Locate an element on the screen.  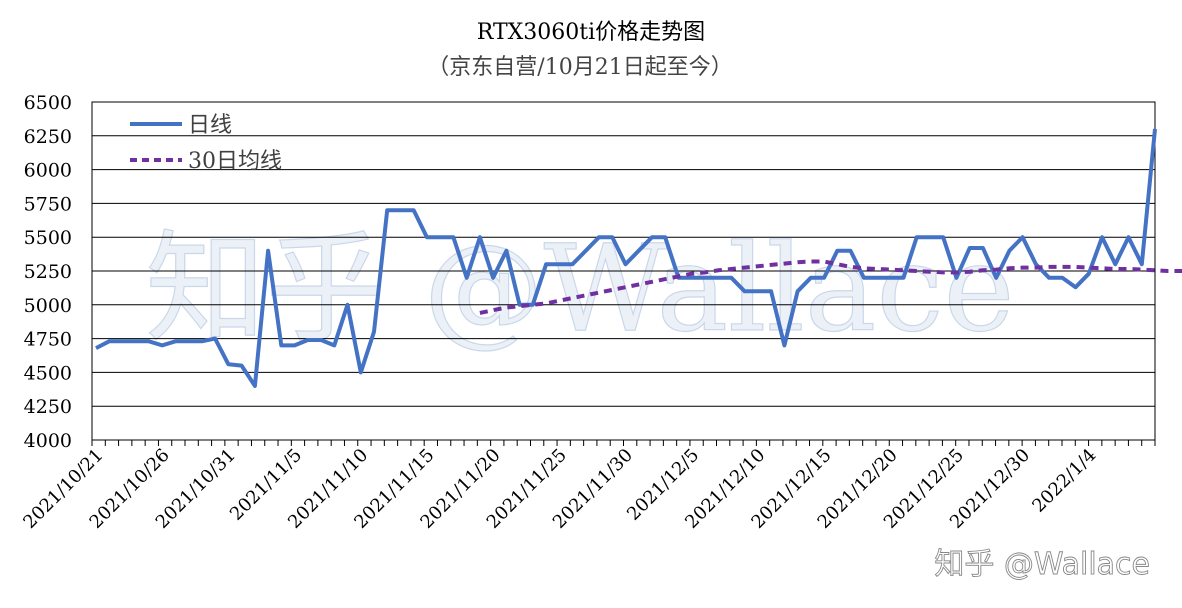
y-tick-label: 5000 is located at coordinates (48, 306).